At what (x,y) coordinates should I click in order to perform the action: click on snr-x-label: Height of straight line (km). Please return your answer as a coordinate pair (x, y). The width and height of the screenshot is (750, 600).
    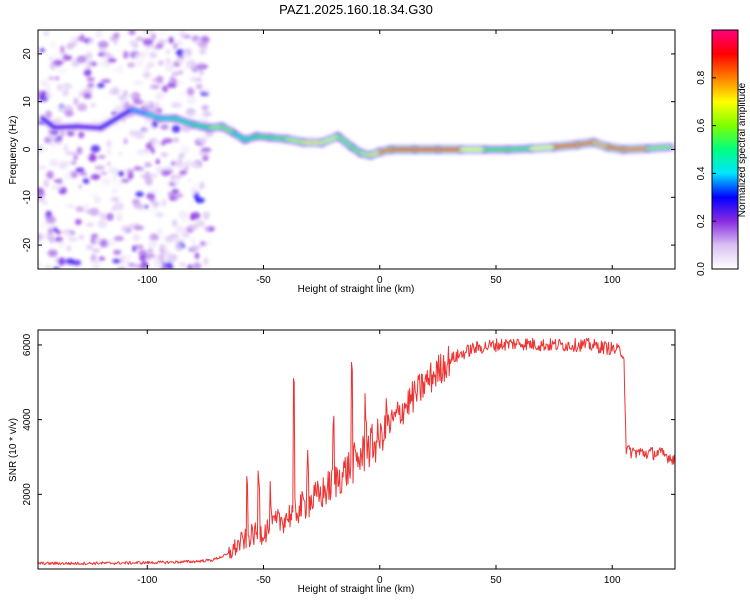
    Looking at the image, I should click on (356, 589).